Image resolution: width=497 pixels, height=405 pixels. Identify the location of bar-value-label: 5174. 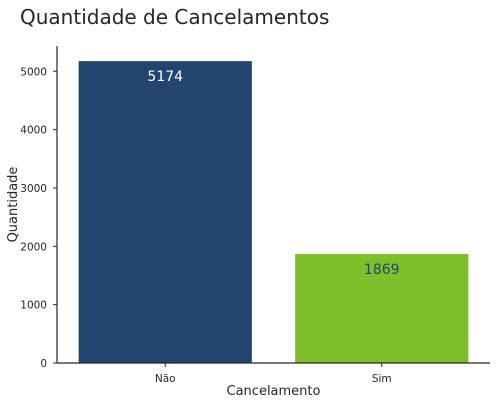
(165, 77).